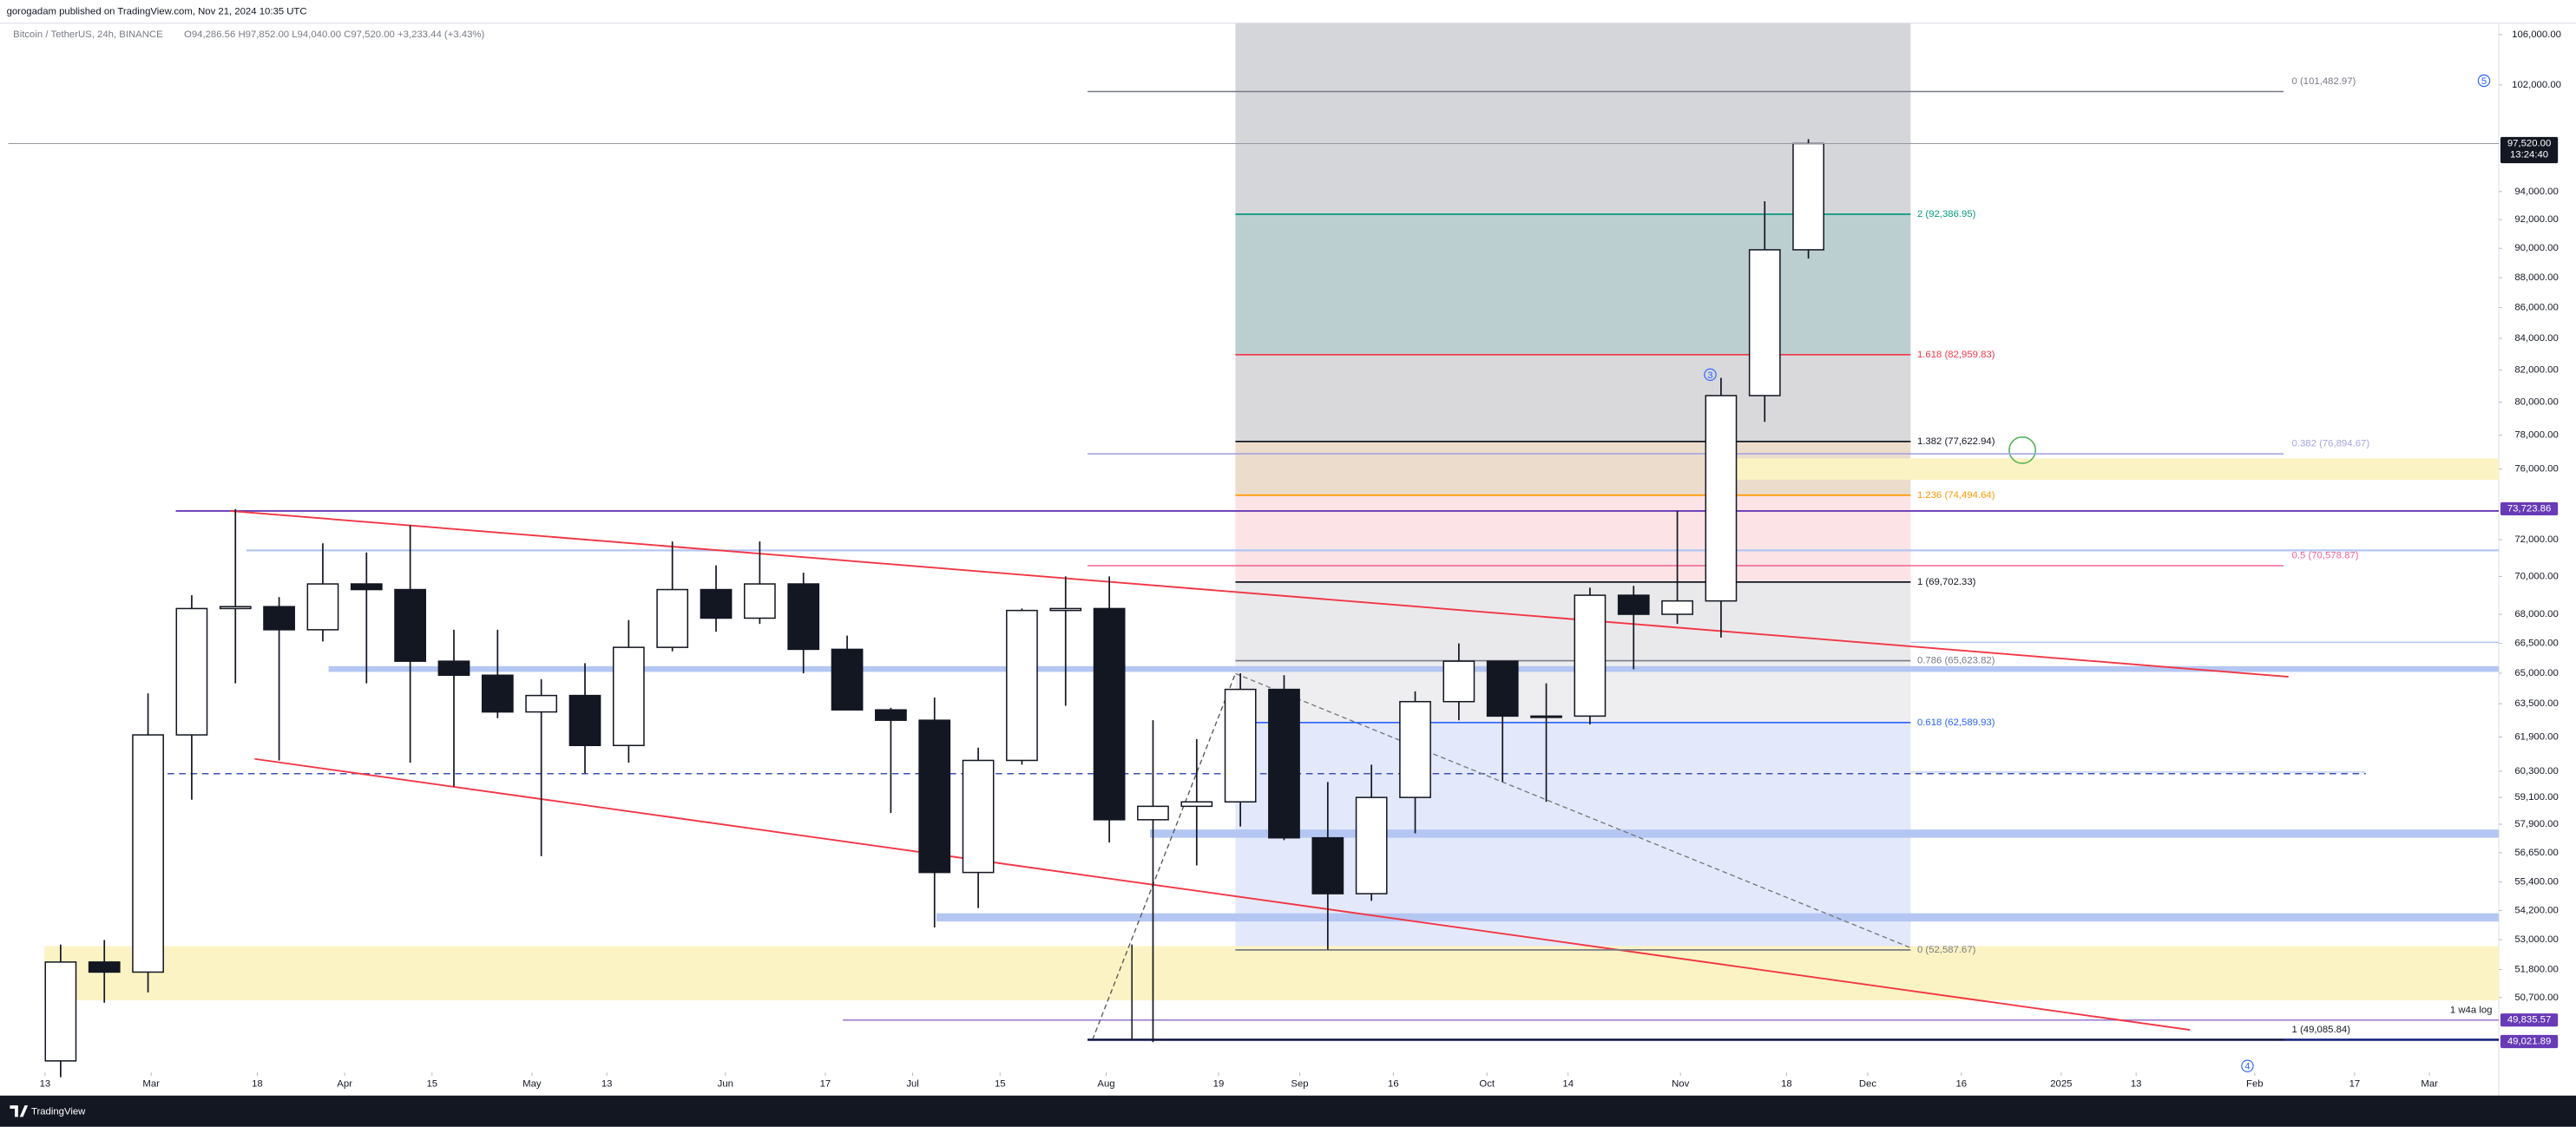 This screenshot has height=1127, width=2576. What do you see at coordinates (2536, 192) in the screenshot?
I see `y-tick-label: 94,000.00` at bounding box center [2536, 192].